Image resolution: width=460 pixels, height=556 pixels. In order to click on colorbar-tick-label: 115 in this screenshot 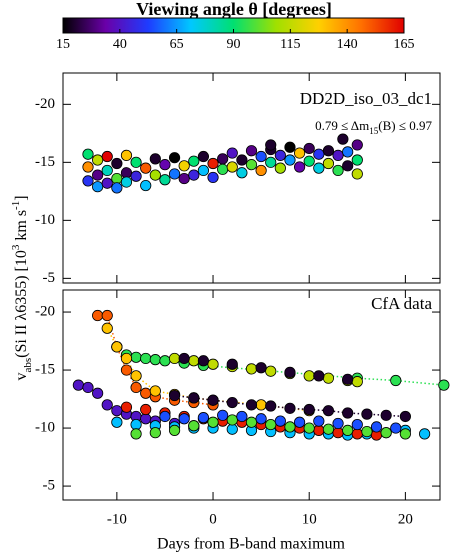, I will do `click(290, 44)`.